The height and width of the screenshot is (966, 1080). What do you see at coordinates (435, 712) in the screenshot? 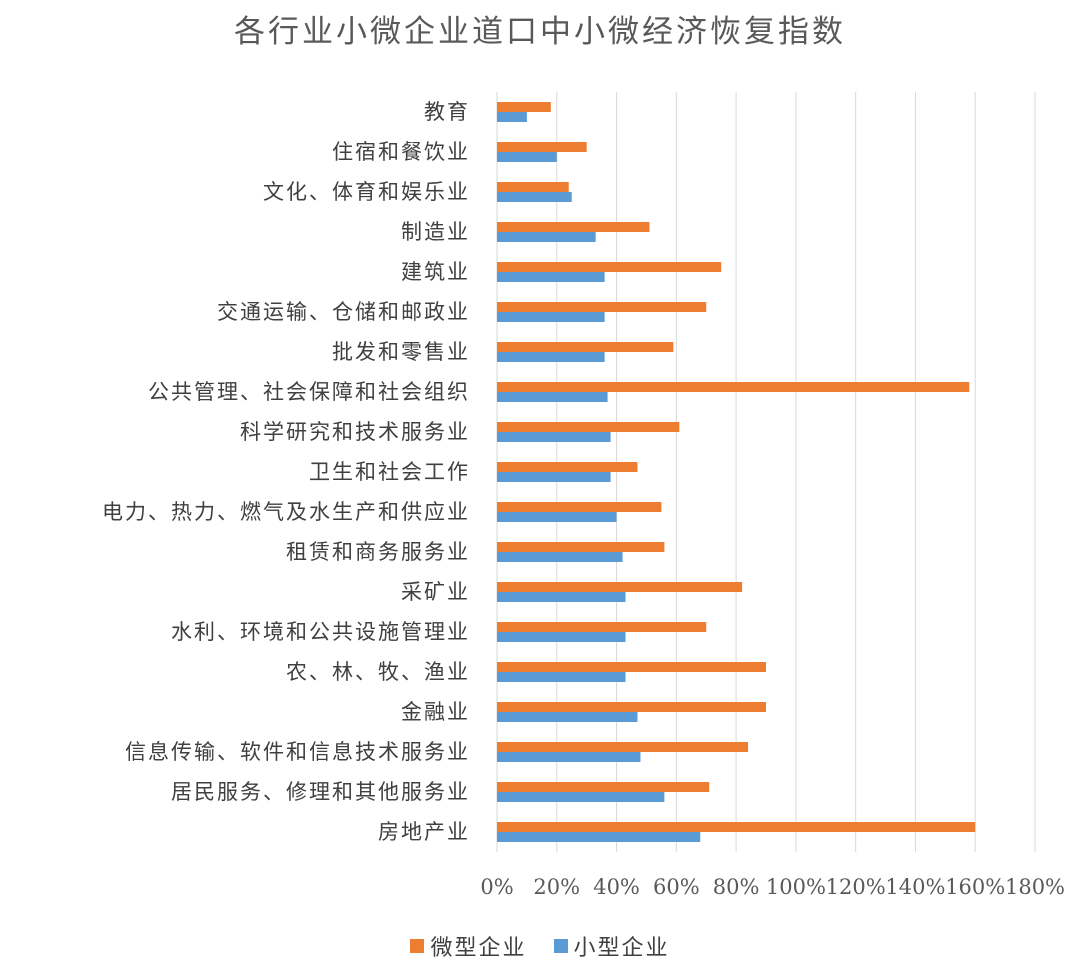
I see `category-label: 金融业` at bounding box center [435, 712].